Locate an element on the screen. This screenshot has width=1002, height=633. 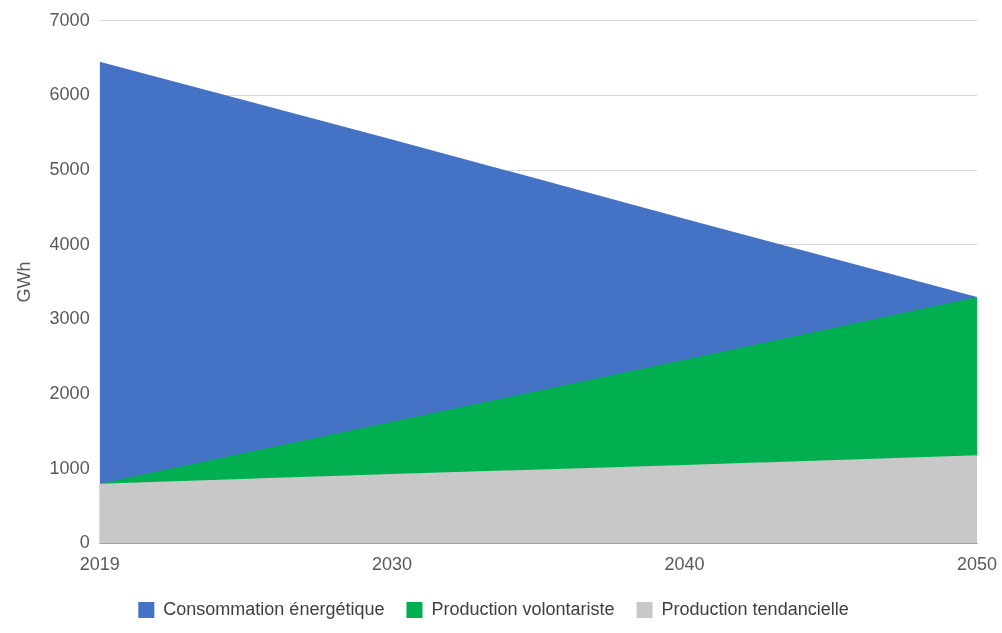
y-tick-label: 7000 is located at coordinates (69, 19).